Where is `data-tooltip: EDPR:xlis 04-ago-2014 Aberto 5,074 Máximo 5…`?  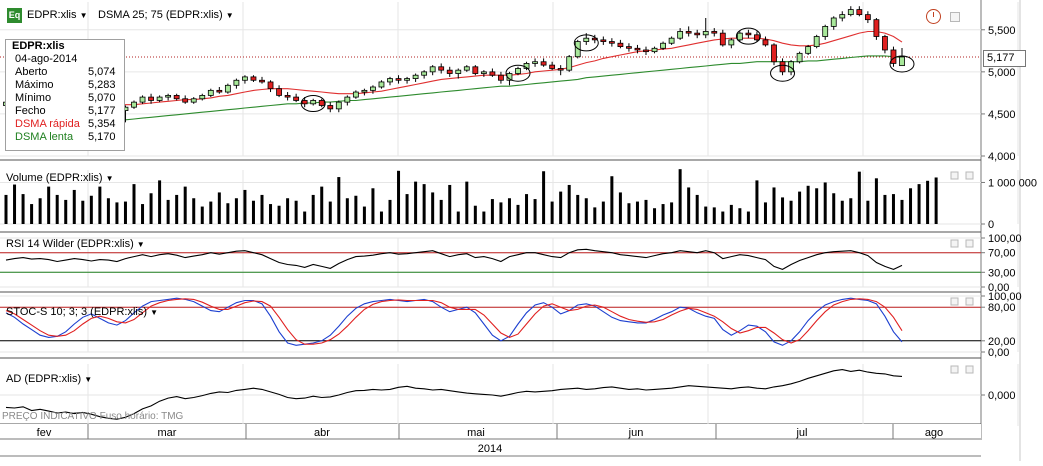
data-tooltip: EDPR:xlis 04-ago-2014 Aberto 5,074 Máximo 5… is located at coordinates (65, 95).